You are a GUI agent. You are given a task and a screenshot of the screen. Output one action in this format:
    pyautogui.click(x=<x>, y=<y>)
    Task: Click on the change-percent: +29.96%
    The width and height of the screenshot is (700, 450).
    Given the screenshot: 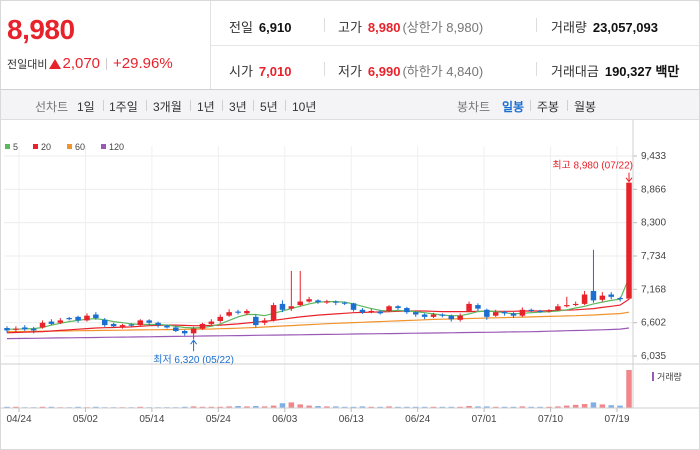 What is the action you would take?
    pyautogui.click(x=143, y=63)
    